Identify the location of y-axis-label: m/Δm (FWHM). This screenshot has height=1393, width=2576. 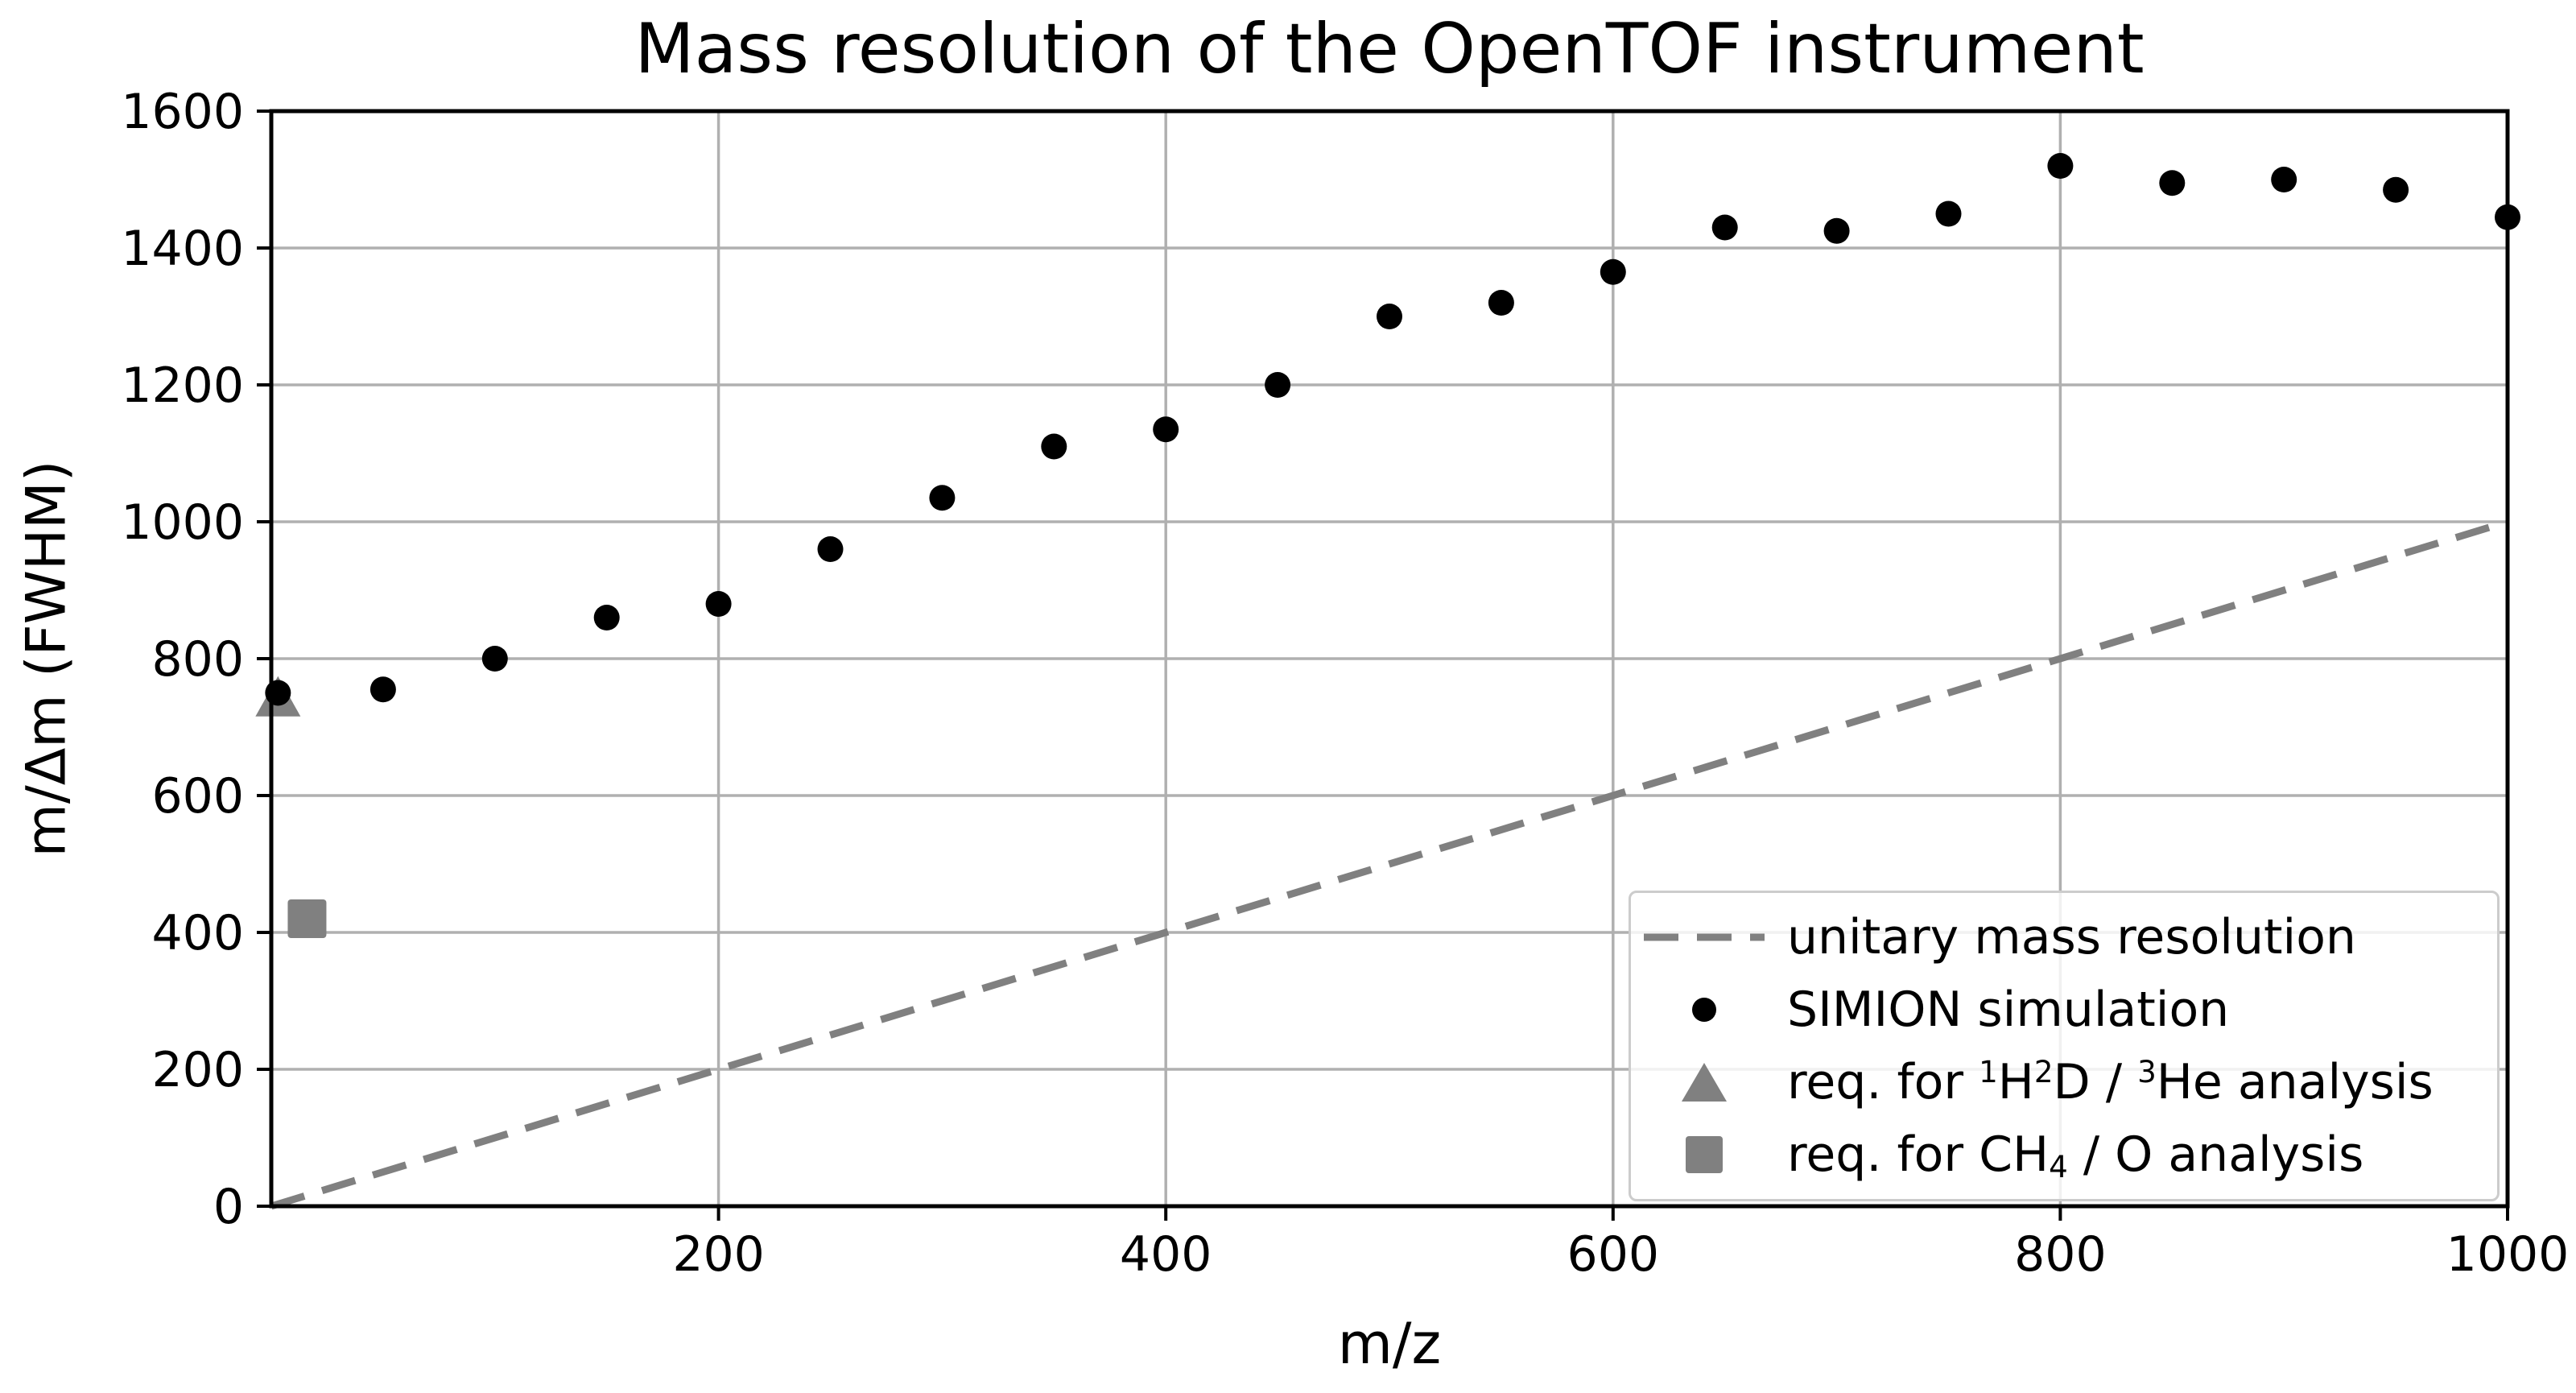
(46, 659).